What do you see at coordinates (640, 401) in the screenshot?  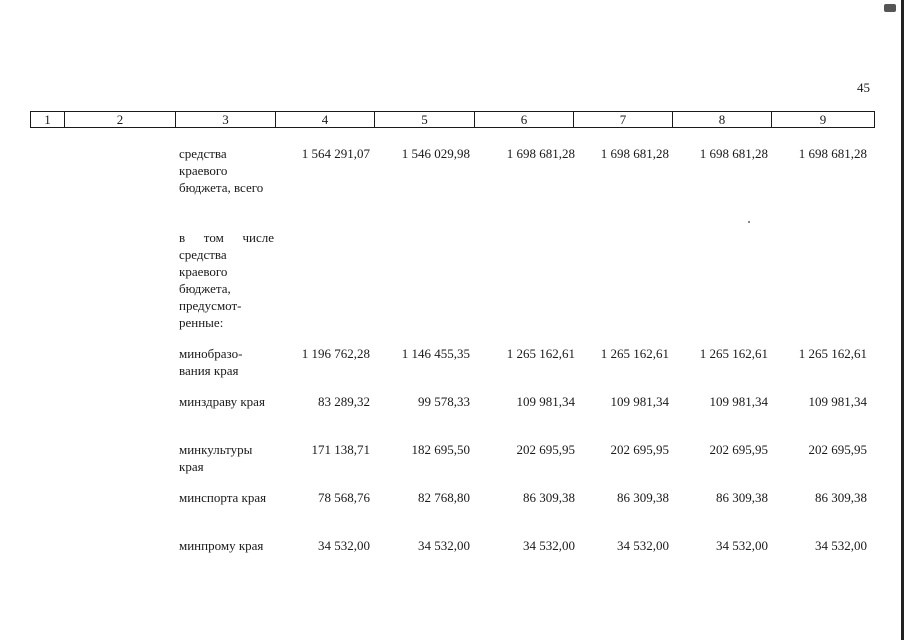 I see `value-col-7: 109 981,34` at bounding box center [640, 401].